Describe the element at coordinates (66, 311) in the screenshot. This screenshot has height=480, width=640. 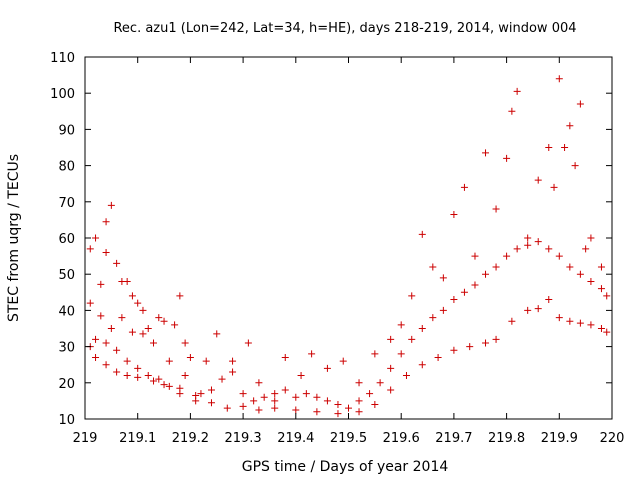
I see `y-tick-label: 40` at that location.